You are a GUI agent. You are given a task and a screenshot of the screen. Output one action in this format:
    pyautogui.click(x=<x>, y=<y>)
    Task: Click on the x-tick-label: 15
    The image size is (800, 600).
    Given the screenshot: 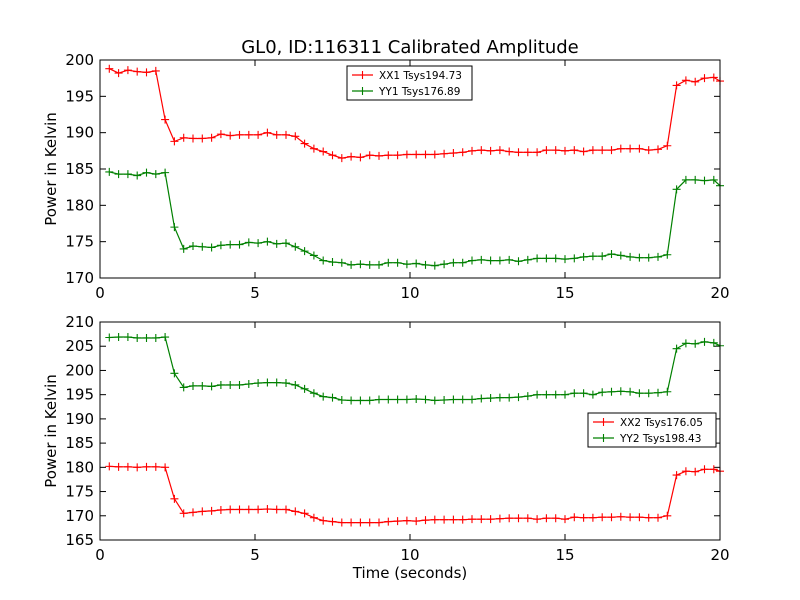 What is the action you would take?
    pyautogui.click(x=564, y=555)
    